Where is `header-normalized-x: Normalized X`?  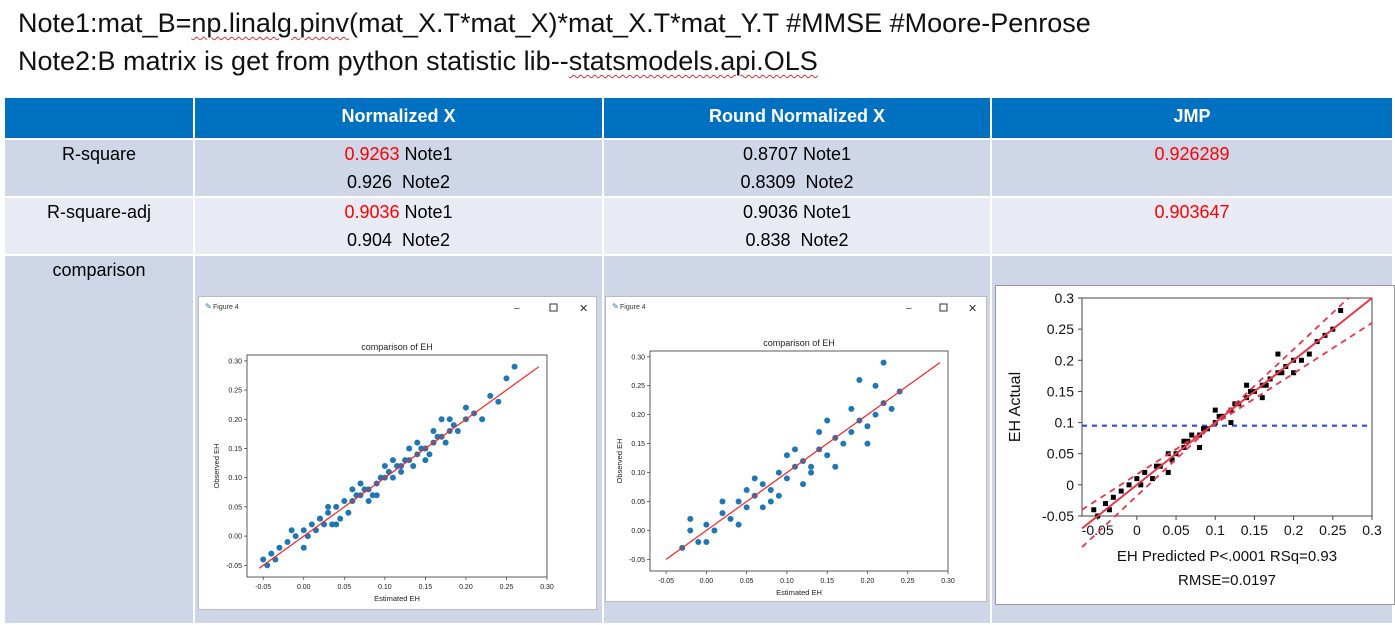
header-normalized-x: Normalized X is located at coordinates (398, 118).